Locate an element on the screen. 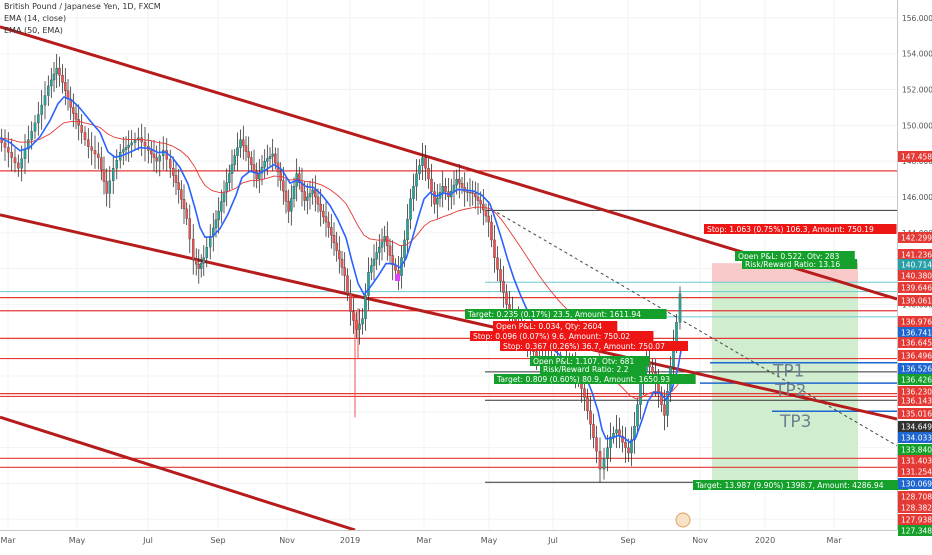  price-axis-label: 127.348 is located at coordinates (915, 530).